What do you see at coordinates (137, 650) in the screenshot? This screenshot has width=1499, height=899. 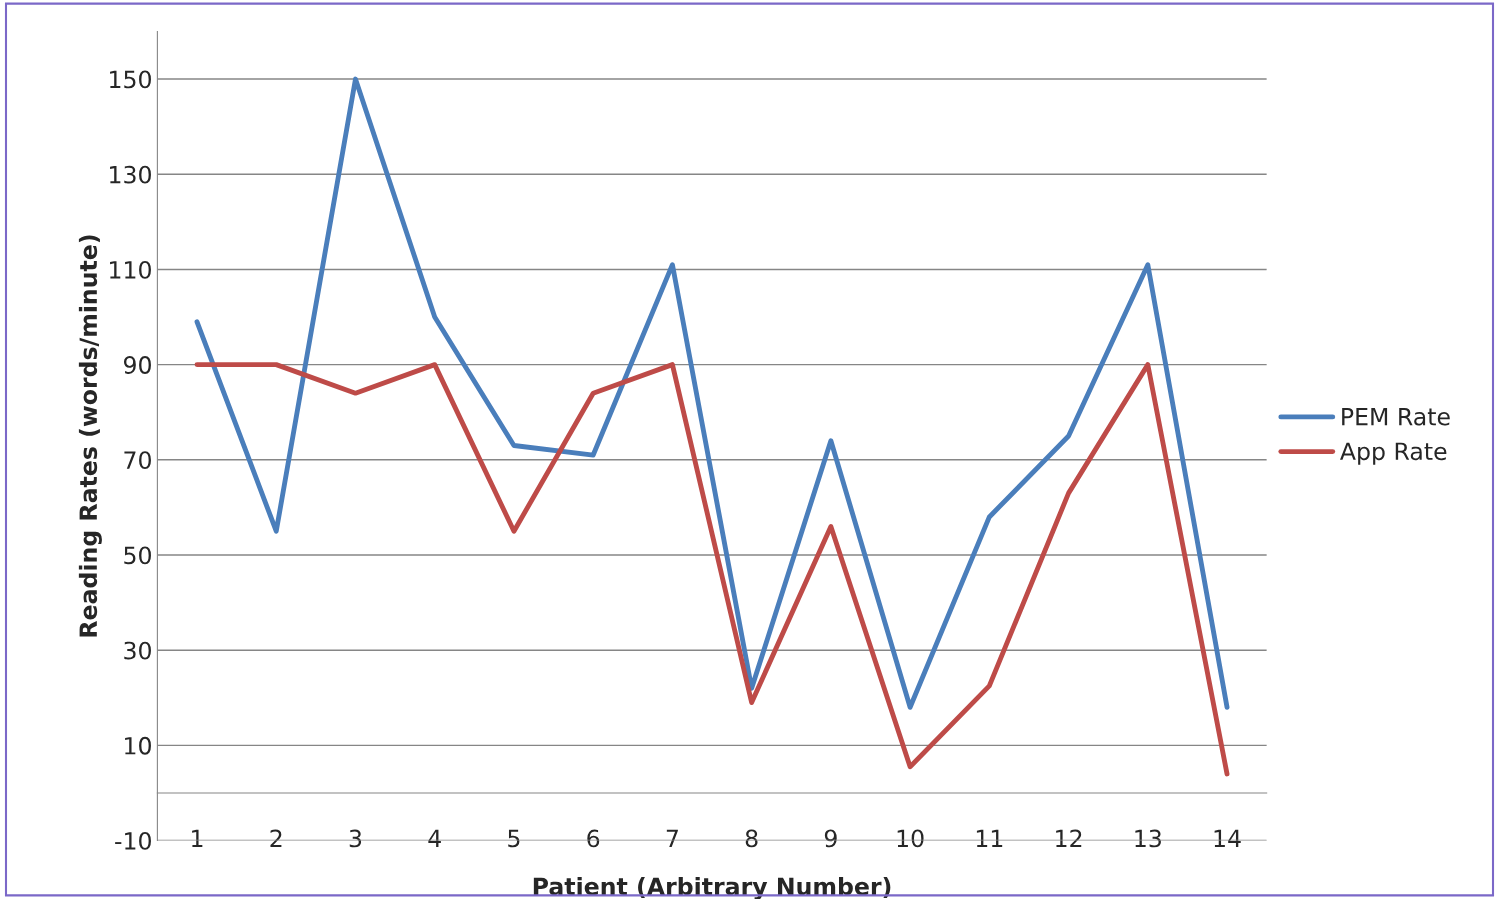 I see `y-tick-label: 30` at bounding box center [137, 650].